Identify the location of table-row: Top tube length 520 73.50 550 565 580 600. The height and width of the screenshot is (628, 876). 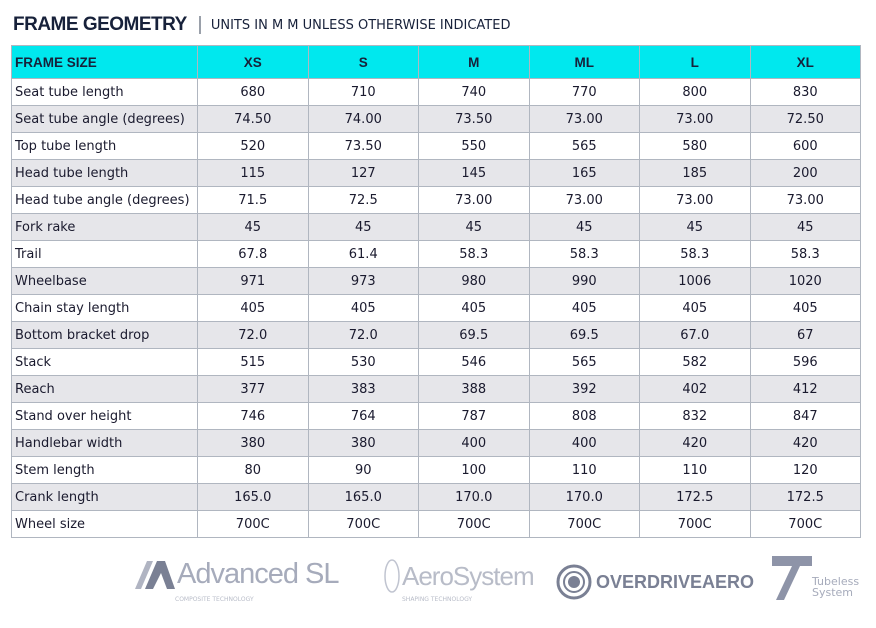
(436, 146).